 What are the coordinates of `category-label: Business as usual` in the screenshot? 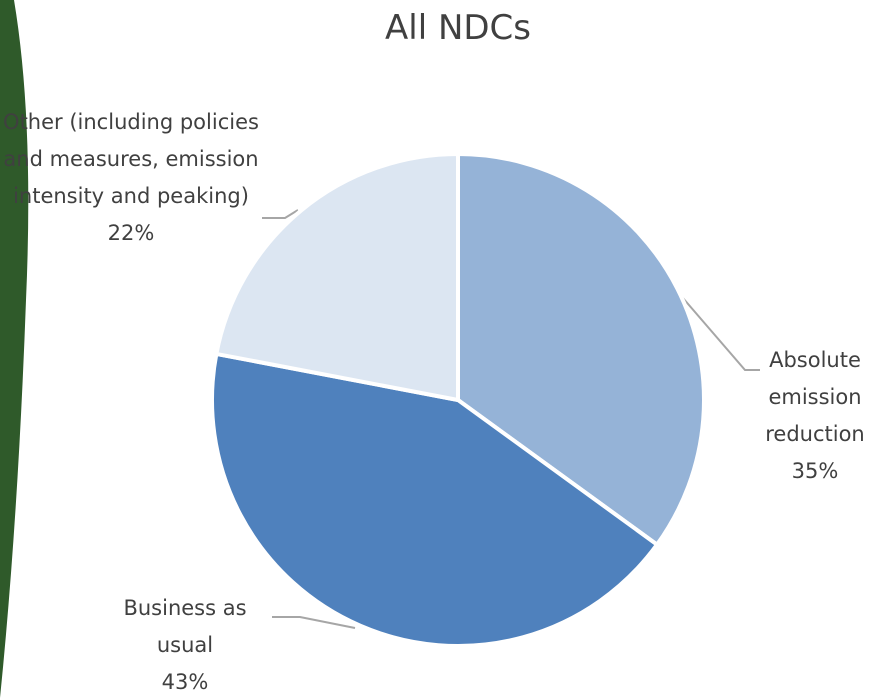 It's located at (185, 626).